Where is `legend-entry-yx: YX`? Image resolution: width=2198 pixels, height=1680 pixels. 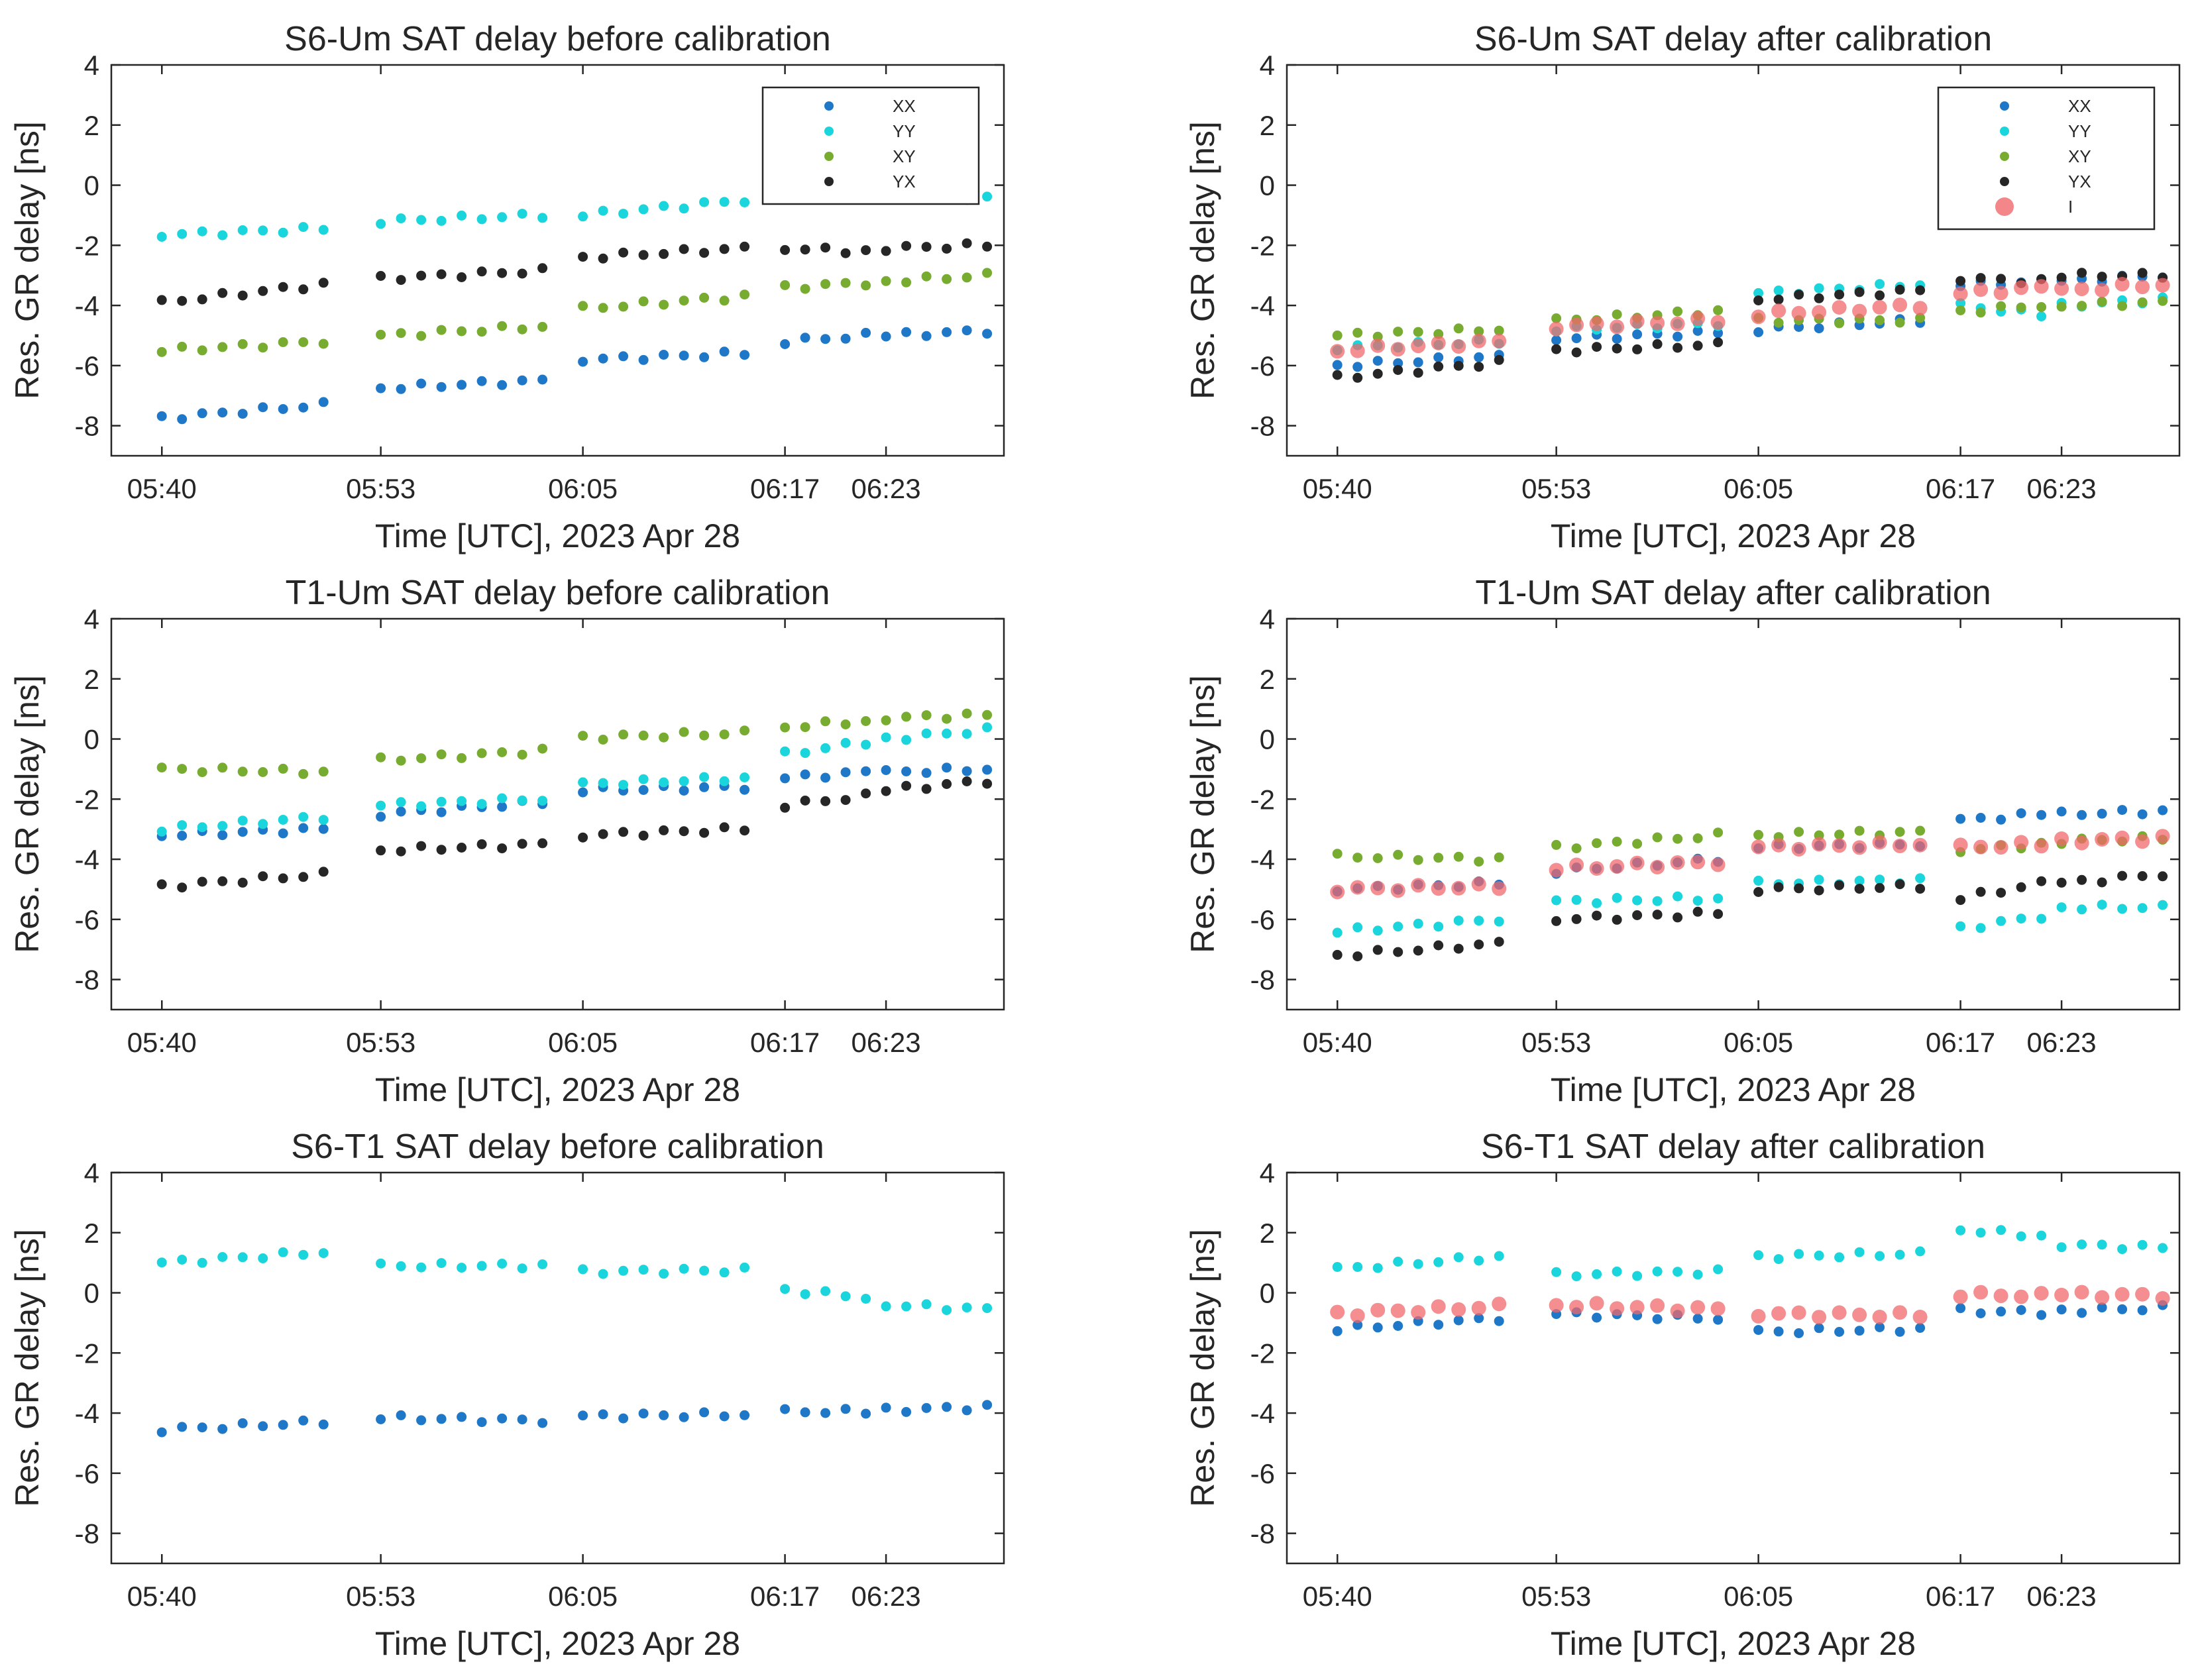
legend-entry-yx: YX is located at coordinates (2045, 181).